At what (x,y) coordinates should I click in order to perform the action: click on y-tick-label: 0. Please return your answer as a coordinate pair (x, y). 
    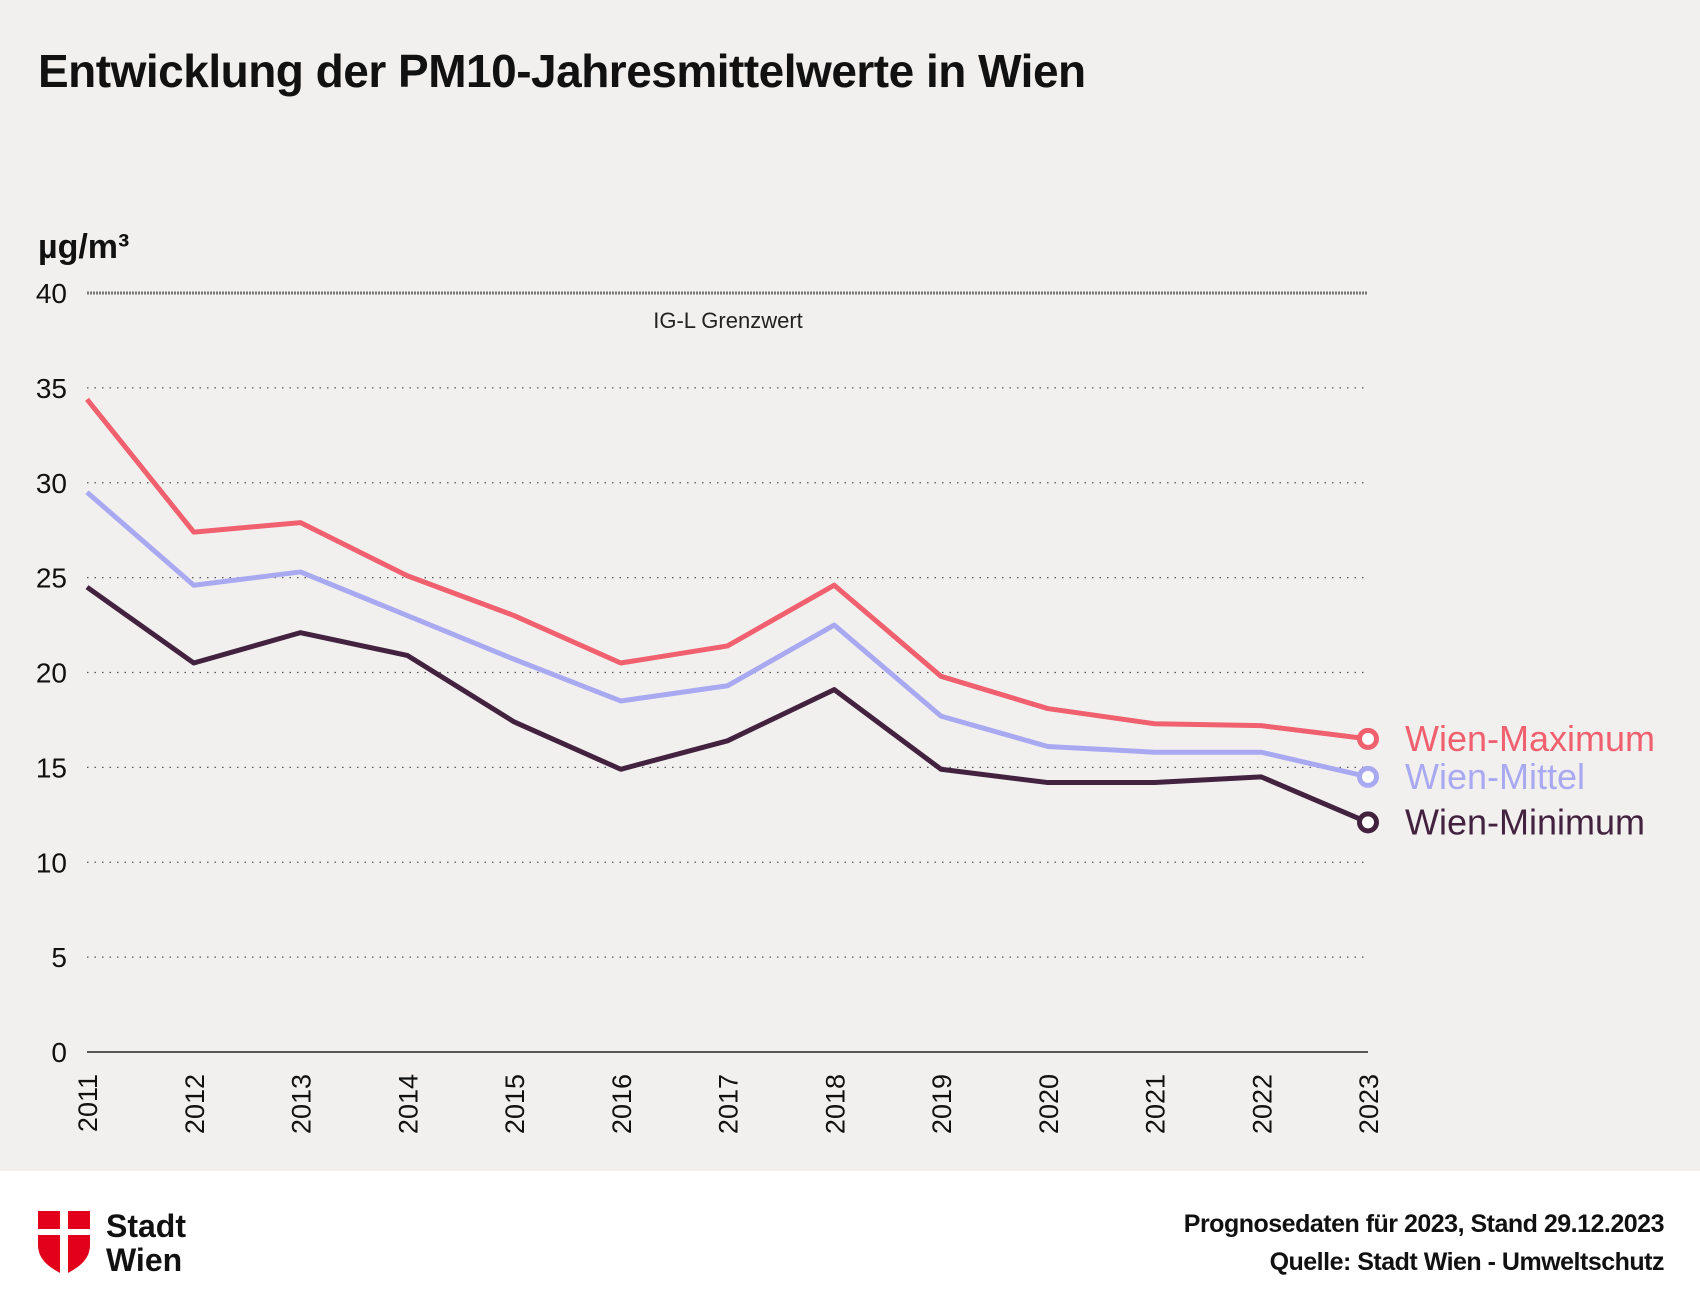
    Looking at the image, I should click on (59, 1052).